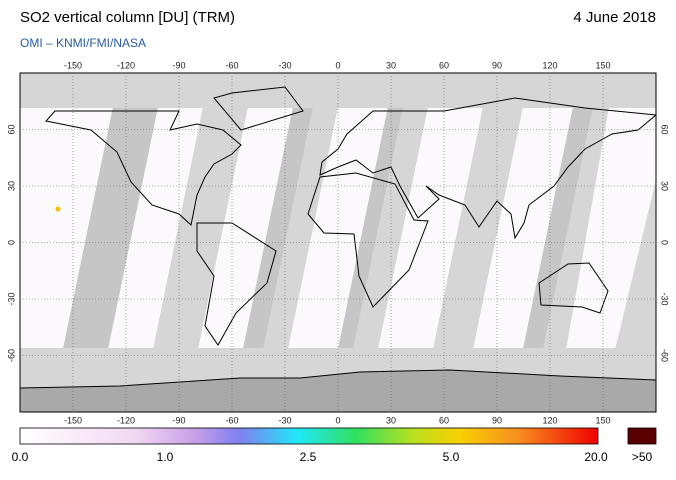  Describe the element at coordinates (451, 457) in the screenshot. I see `colorbar-label: 5.0` at that location.